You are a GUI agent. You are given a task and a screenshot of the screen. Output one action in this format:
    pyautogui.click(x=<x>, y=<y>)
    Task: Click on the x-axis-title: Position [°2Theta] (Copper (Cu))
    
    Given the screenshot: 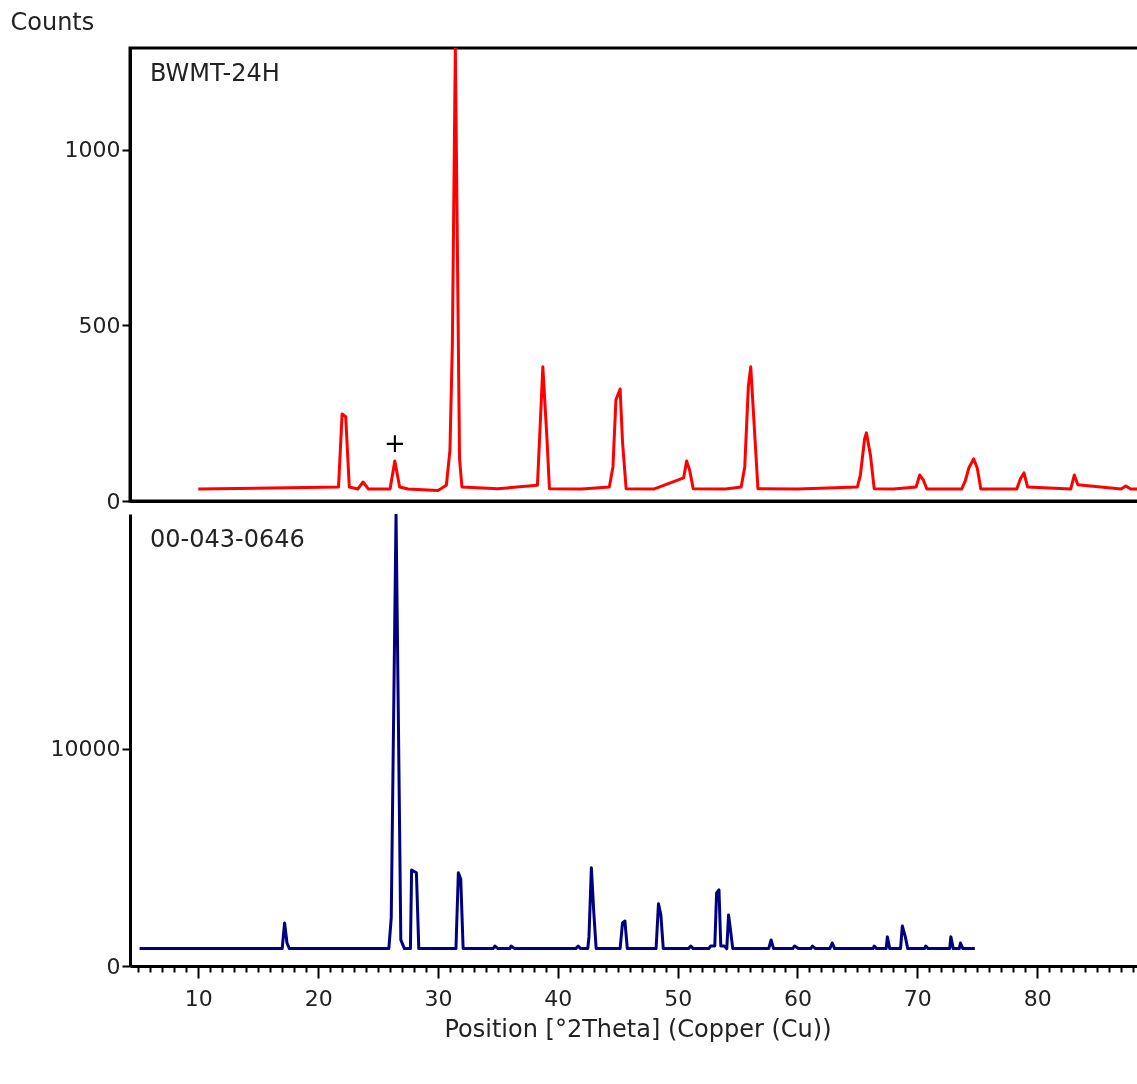 What is the action you would take?
    pyautogui.click(x=638, y=1028)
    